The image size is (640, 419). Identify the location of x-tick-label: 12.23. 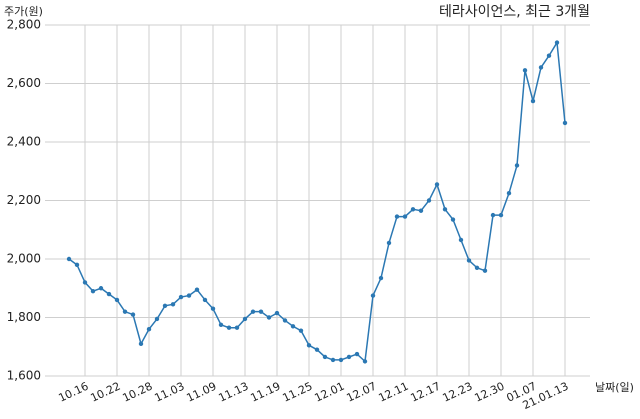
(457, 392).